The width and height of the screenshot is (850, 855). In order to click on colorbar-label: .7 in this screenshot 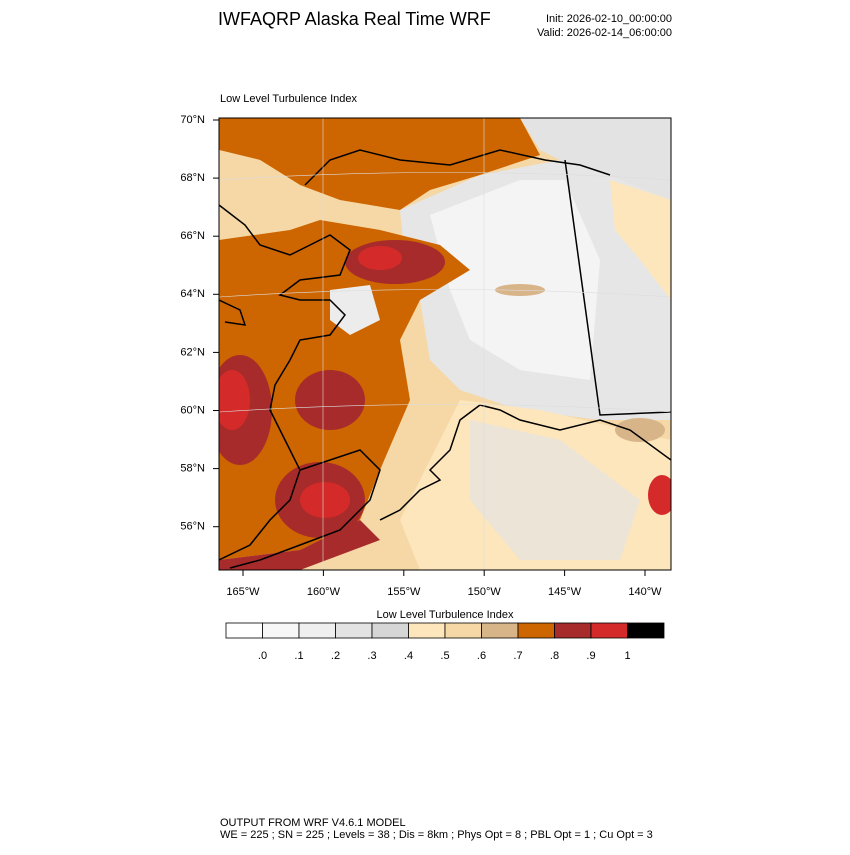, I will do `click(517, 656)`.